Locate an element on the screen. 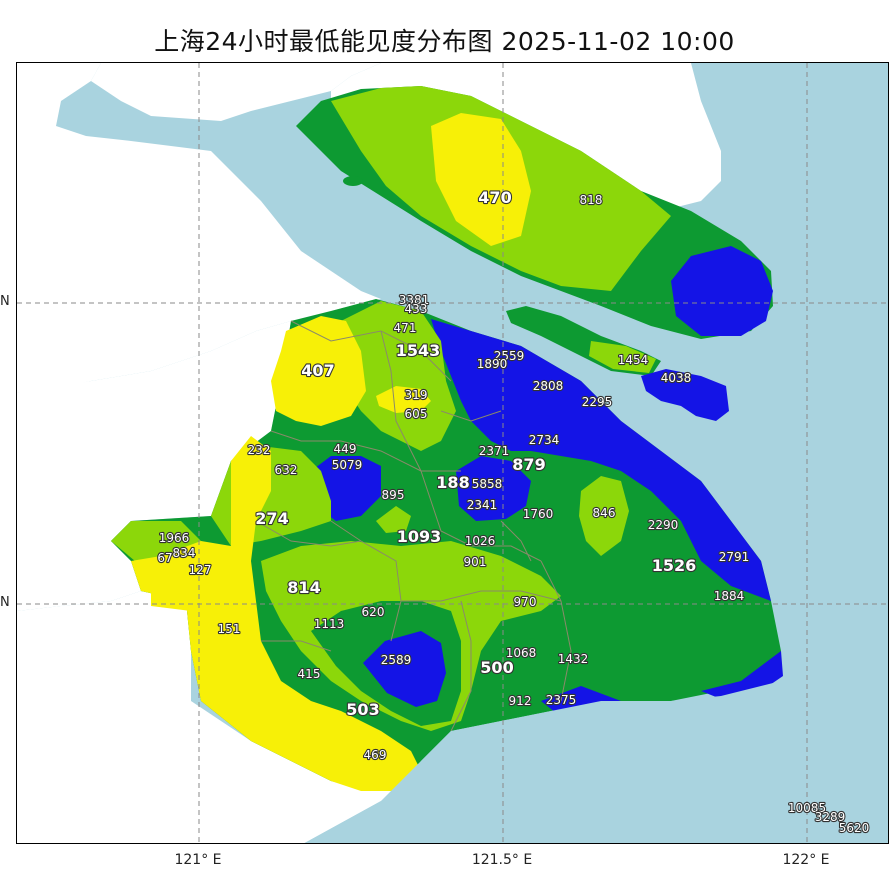 This screenshot has height=889, width=889. station-label-1884: 1884 is located at coordinates (729, 596).